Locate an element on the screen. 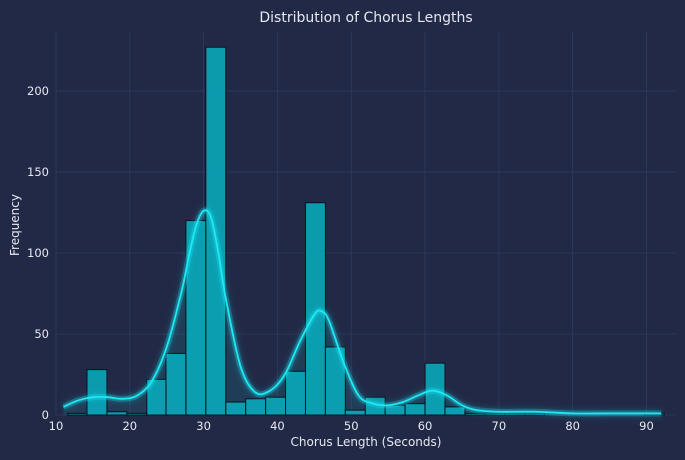  x-tick-label: 80 is located at coordinates (572, 426).